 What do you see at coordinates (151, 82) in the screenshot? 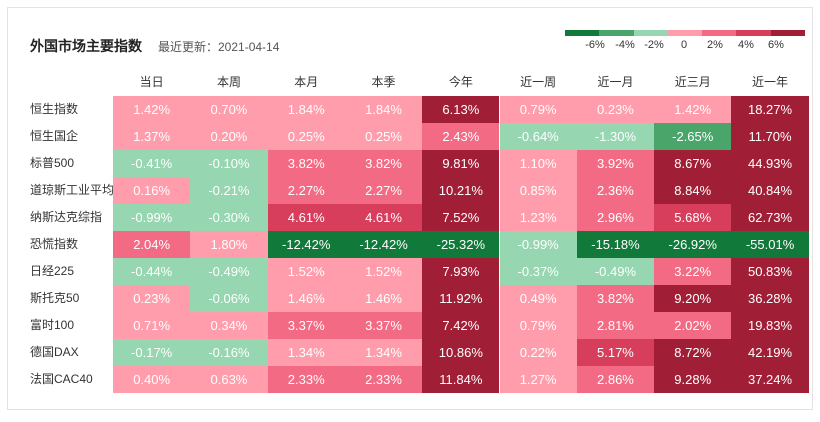
I see `column-header: 当日` at bounding box center [151, 82].